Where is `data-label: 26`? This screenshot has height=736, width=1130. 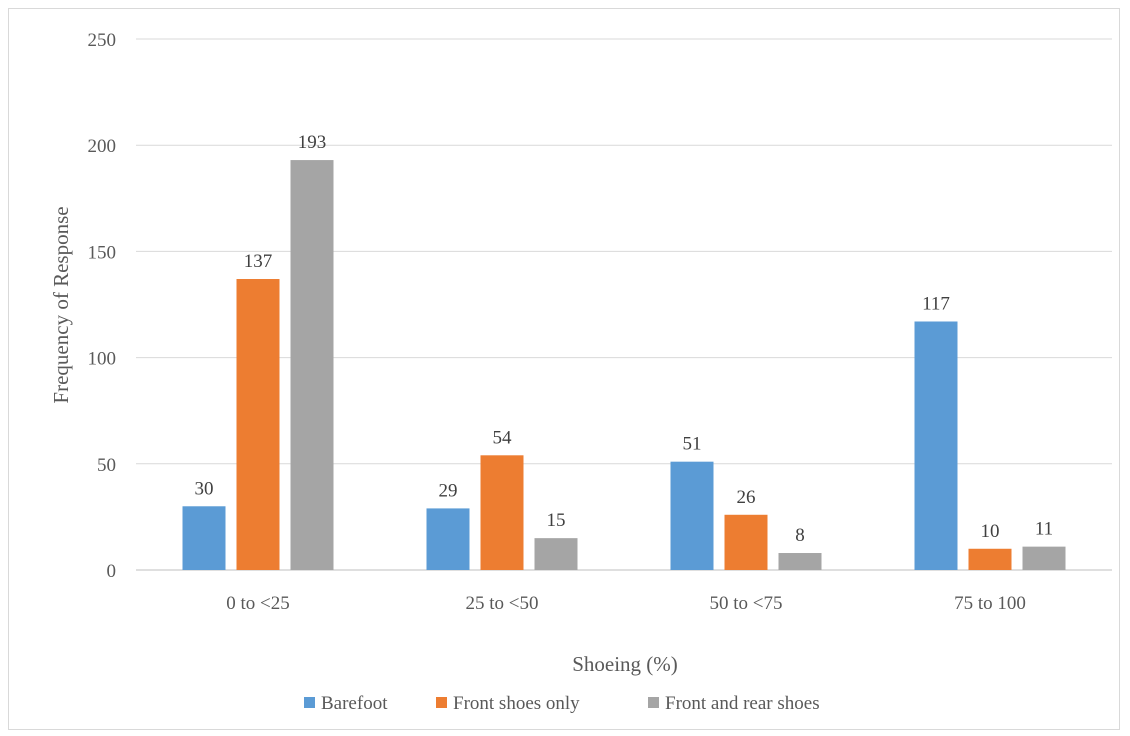
data-label: 26 is located at coordinates (746, 497).